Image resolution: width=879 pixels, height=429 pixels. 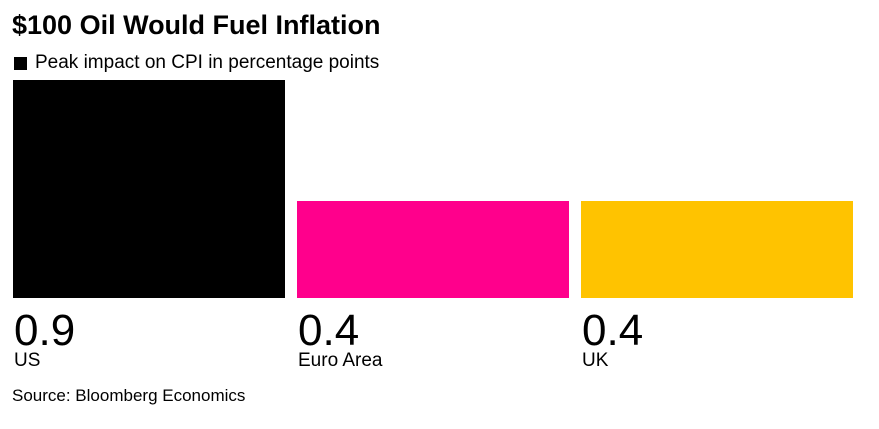 What do you see at coordinates (45, 330) in the screenshot?
I see `value-label: 0.9` at bounding box center [45, 330].